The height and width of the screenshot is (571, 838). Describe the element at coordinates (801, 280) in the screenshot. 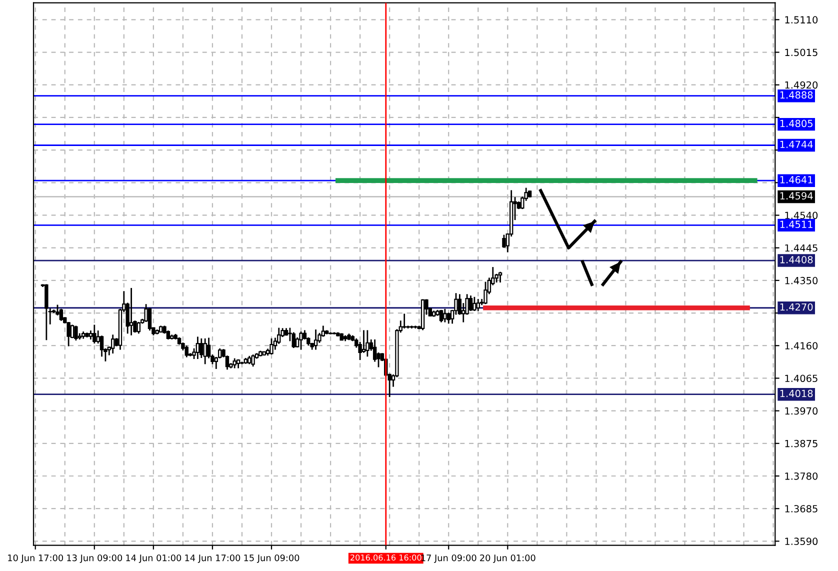

I see `y-tick-label: 1.4350` at that location.